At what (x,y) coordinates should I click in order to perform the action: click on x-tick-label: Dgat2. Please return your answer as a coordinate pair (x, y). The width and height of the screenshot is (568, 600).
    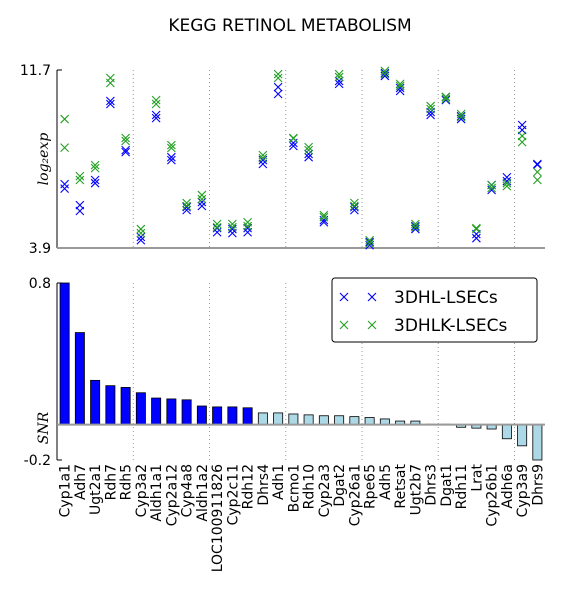
    Looking at the image, I should click on (340, 485).